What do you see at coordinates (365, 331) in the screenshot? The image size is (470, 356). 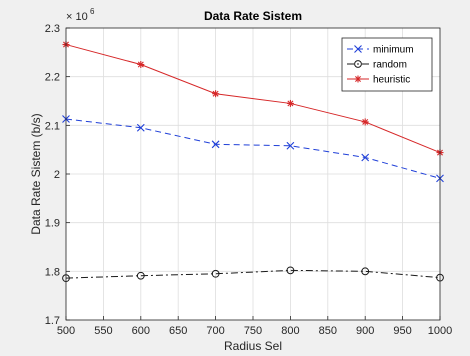 I see `x-tick-label: 900` at bounding box center [365, 331].